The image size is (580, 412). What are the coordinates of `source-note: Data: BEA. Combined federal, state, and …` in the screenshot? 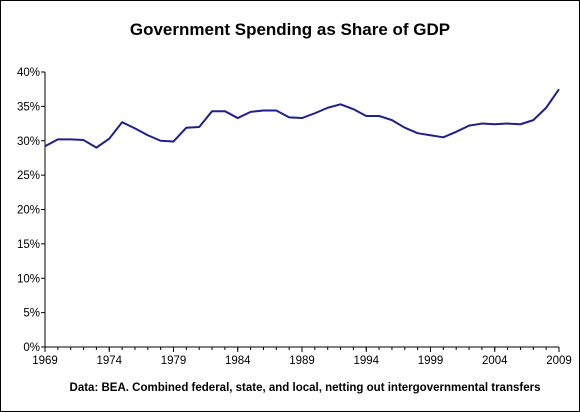 It's located at (305, 388).